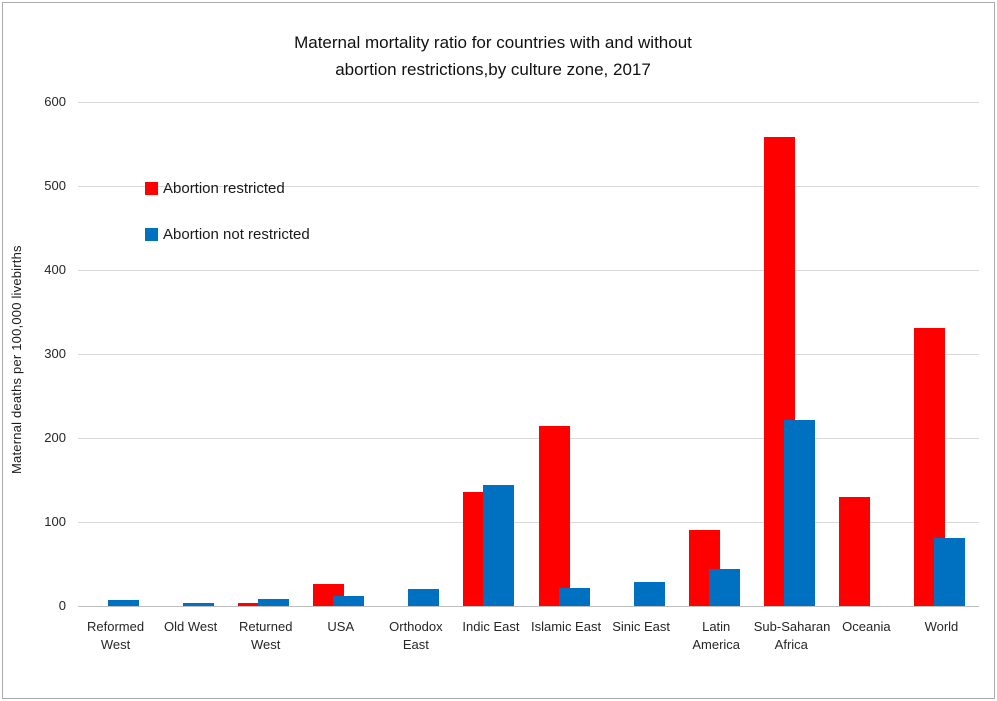 The image size is (997, 701). I want to click on legend-item-abortion-restricted: Abortion restricted, so click(227, 188).